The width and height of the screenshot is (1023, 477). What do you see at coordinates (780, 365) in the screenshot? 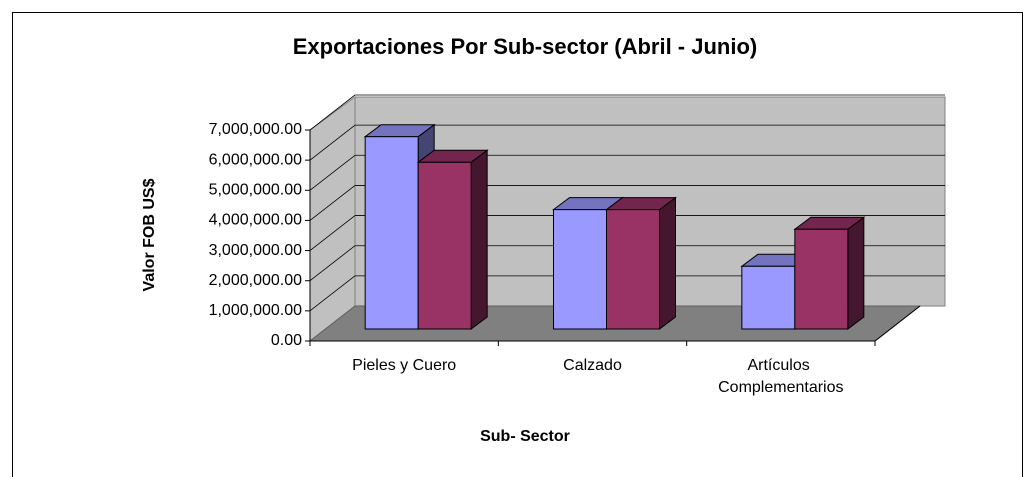
I see `x-tick-label-line: Artículos` at bounding box center [780, 365].